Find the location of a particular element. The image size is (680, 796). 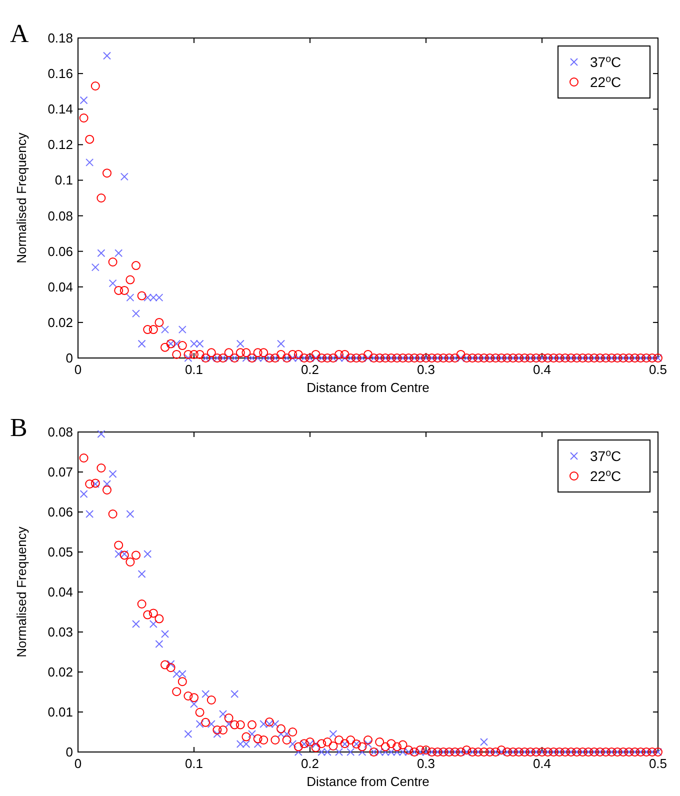

y-tick-label: 0.03 is located at coordinates (60, 632).